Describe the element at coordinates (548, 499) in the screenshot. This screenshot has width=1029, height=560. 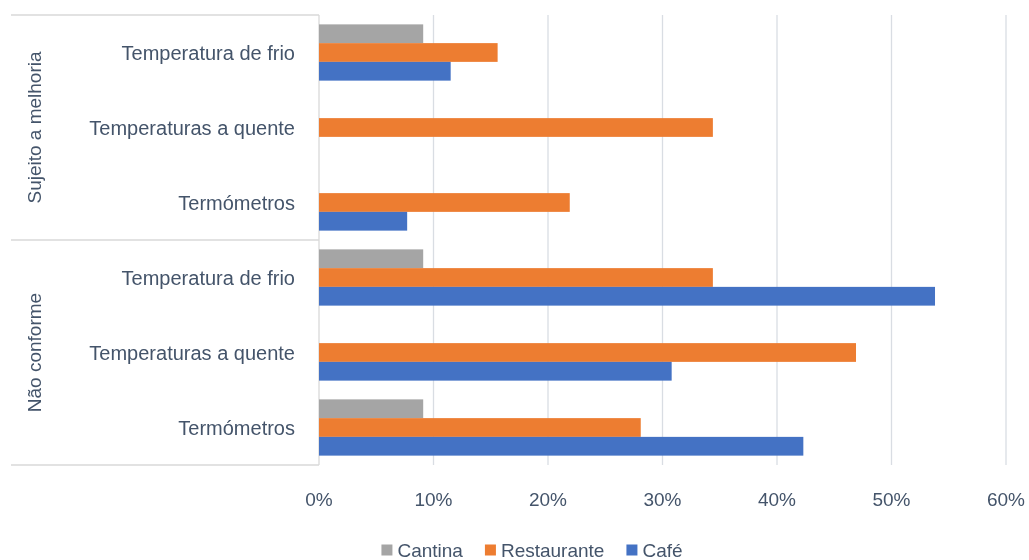
I see `x-tick-label: 20%` at that location.